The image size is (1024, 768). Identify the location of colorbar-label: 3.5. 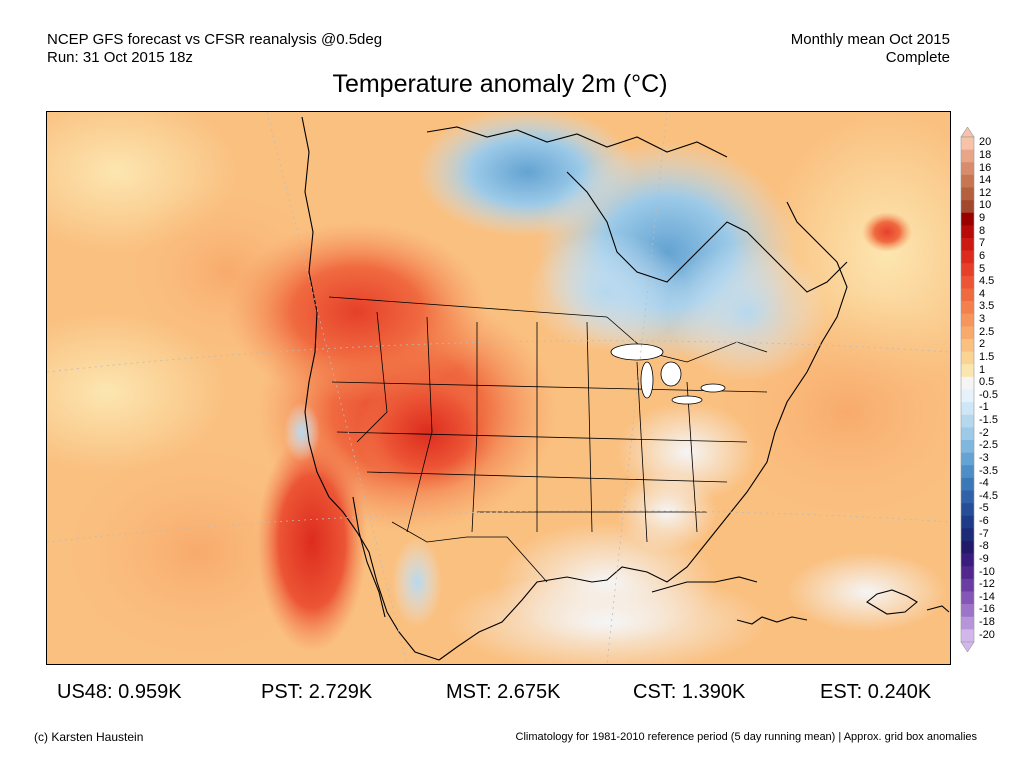
(987, 306).